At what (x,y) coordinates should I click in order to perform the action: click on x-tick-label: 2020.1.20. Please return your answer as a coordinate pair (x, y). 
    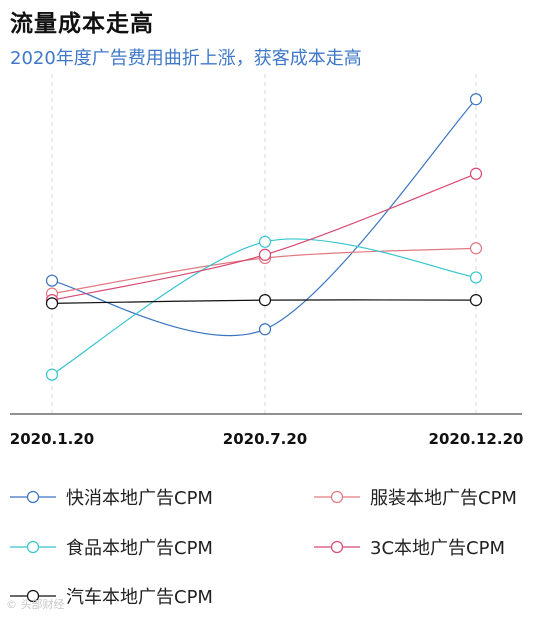
    Looking at the image, I should click on (52, 439).